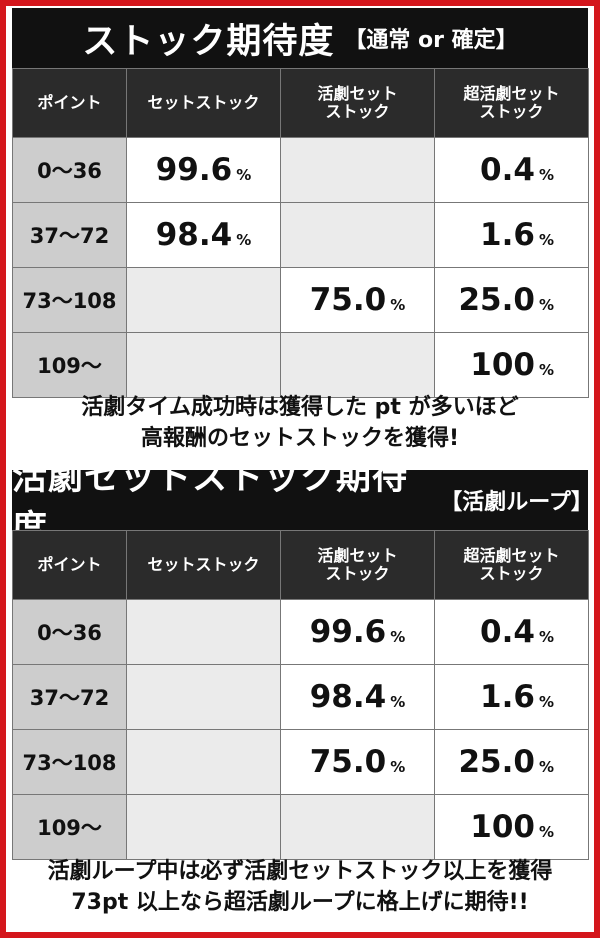 The width and height of the screenshot is (600, 938). Describe the element at coordinates (300, 407) in the screenshot. I see `section1-note-line1: 活劇タイム成功時は獲得した pt が多いほど` at that location.